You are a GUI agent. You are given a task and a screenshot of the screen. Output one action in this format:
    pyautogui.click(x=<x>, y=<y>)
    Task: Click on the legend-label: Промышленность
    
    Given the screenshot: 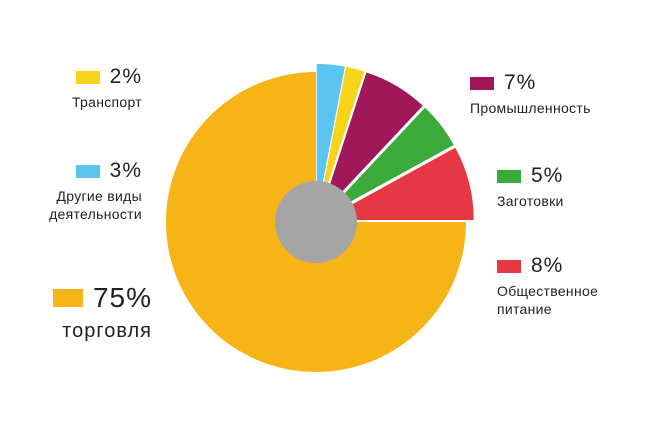 What is the action you would take?
    pyautogui.click(x=530, y=108)
    